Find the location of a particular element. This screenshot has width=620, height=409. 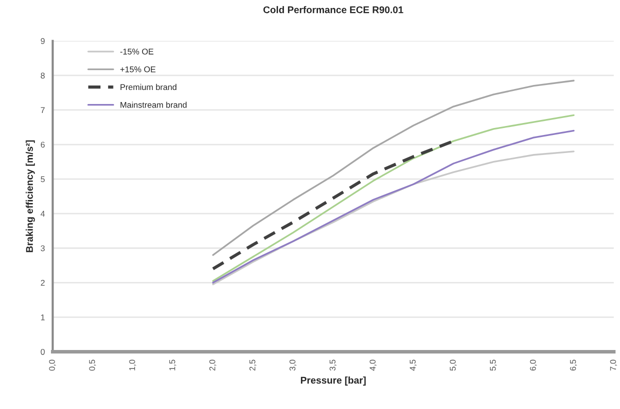

legend-label: +15% OE is located at coordinates (138, 69).